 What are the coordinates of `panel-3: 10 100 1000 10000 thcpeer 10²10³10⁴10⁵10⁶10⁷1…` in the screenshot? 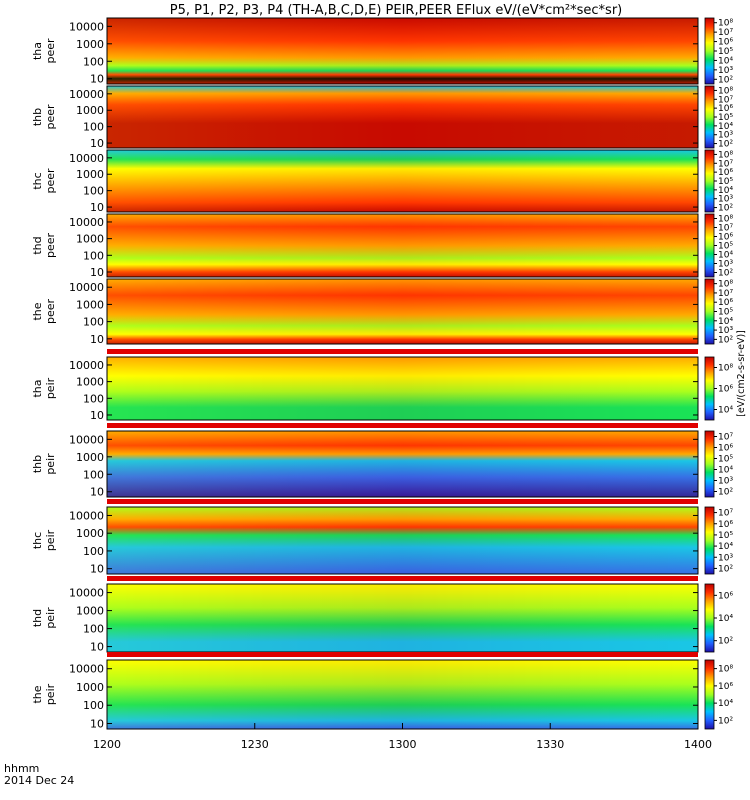 It's located at (382, 181).